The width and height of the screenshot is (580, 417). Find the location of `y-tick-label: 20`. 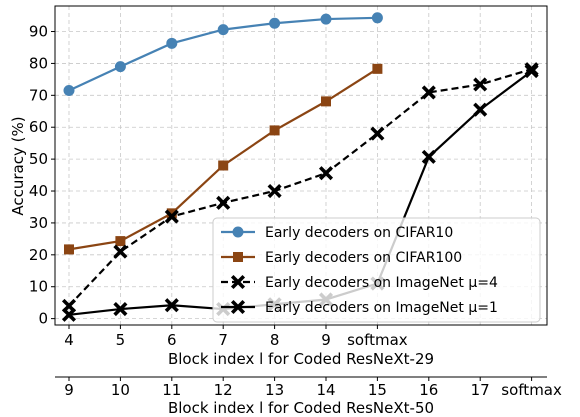

y-tick-label: 20 is located at coordinates (38, 255).